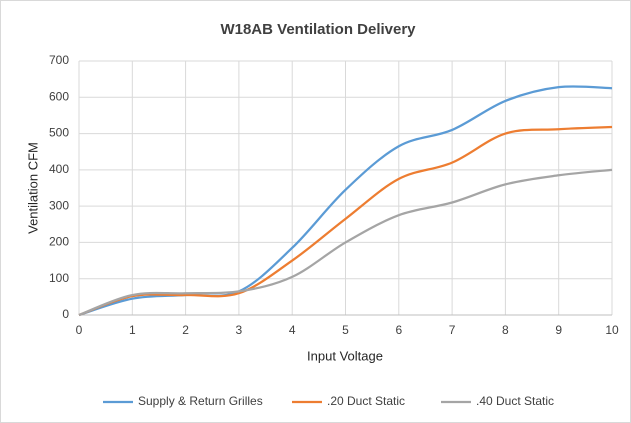 The width and height of the screenshot is (631, 423). I want to click on y-tick-label: 0, so click(65, 314).